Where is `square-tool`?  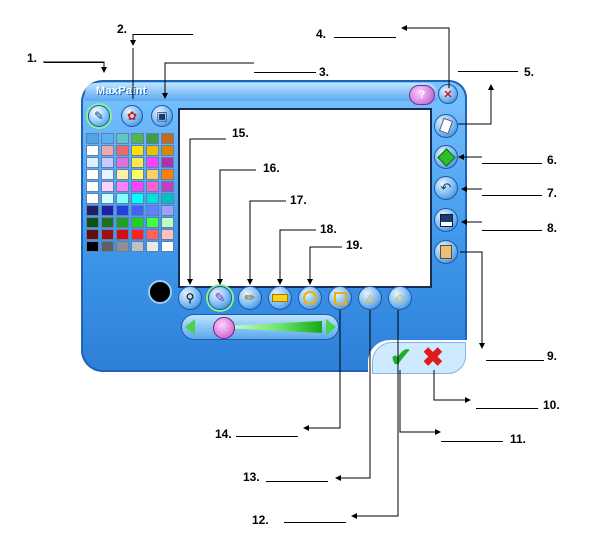 square-tool is located at coordinates (340, 298).